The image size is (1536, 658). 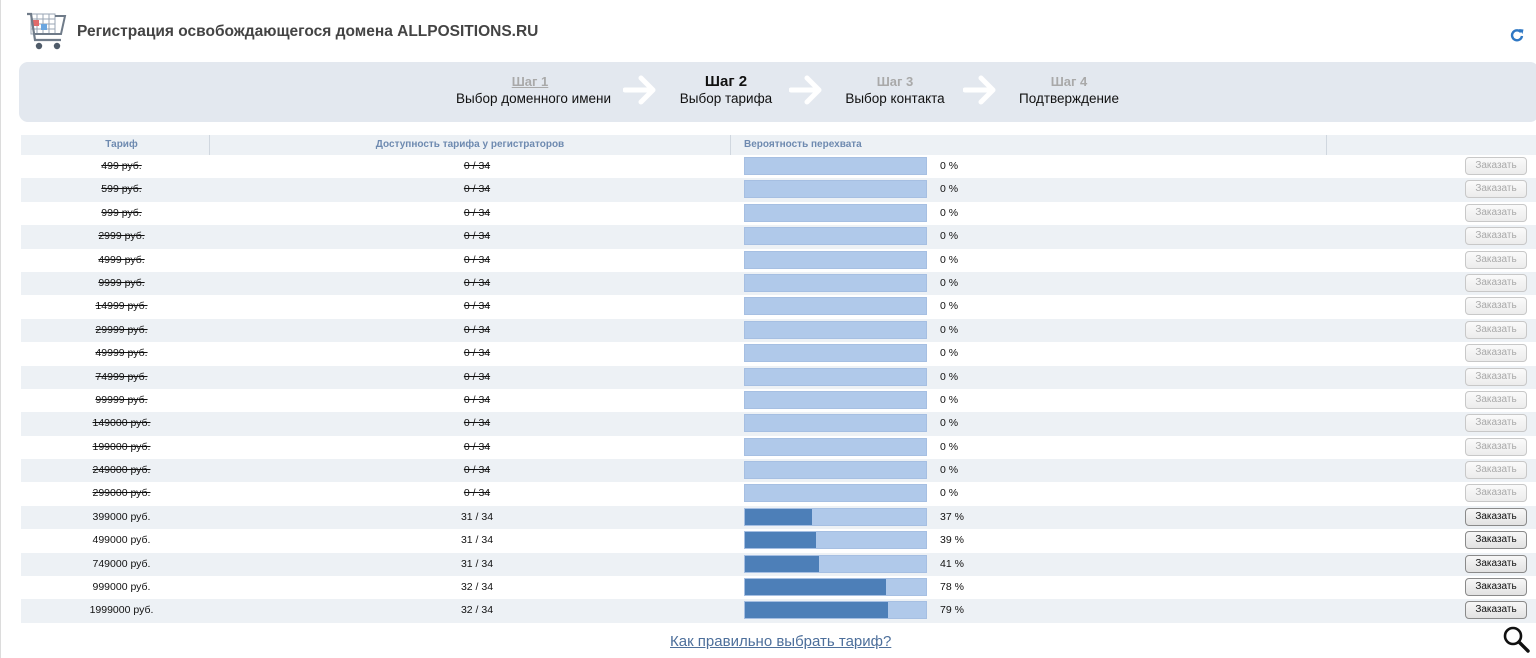 What do you see at coordinates (121, 563) in the screenshot?
I see `tariff-price: 749000 руб.` at bounding box center [121, 563].